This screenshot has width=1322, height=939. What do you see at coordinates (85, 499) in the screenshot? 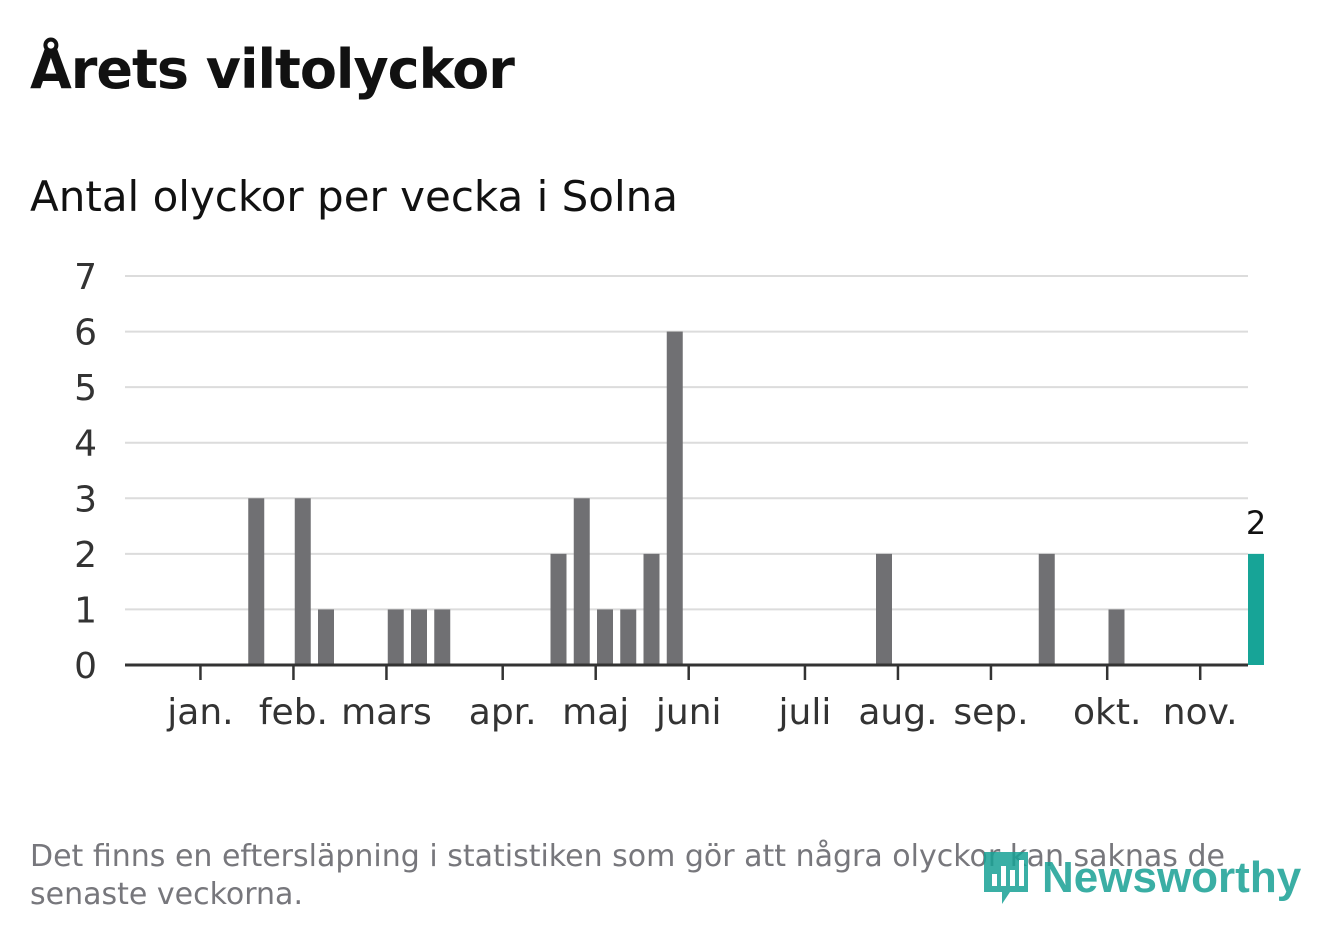
I see `y-tick-label: 3` at bounding box center [85, 499].